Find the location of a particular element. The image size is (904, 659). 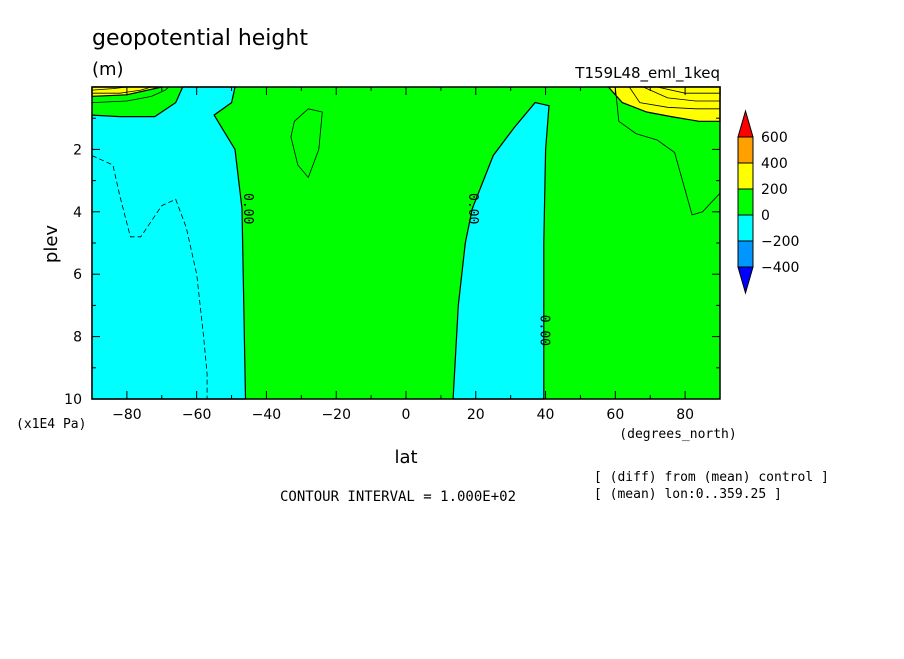

note-line-1: [ (diff) from (mean) control ] is located at coordinates (711, 477).